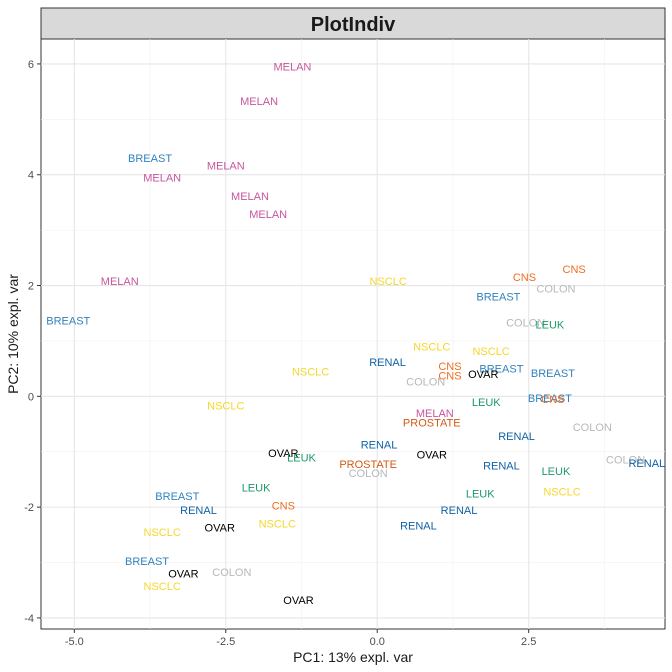 This screenshot has height=672, width=672. I want to click on x-tick-label: 2.5, so click(528, 642).